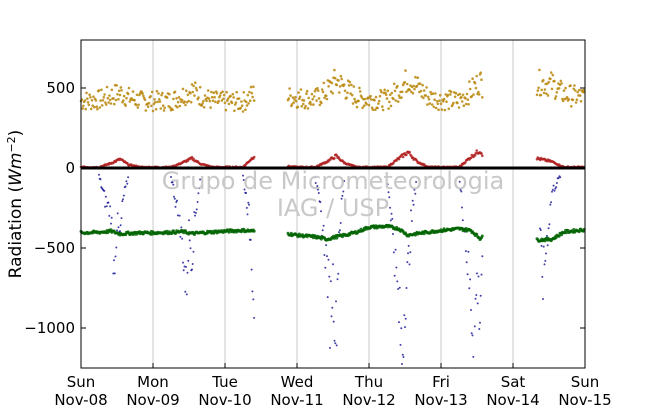  What do you see at coordinates (296, 400) in the screenshot?
I see `x-tick-label-date: Nov-11` at bounding box center [296, 400].